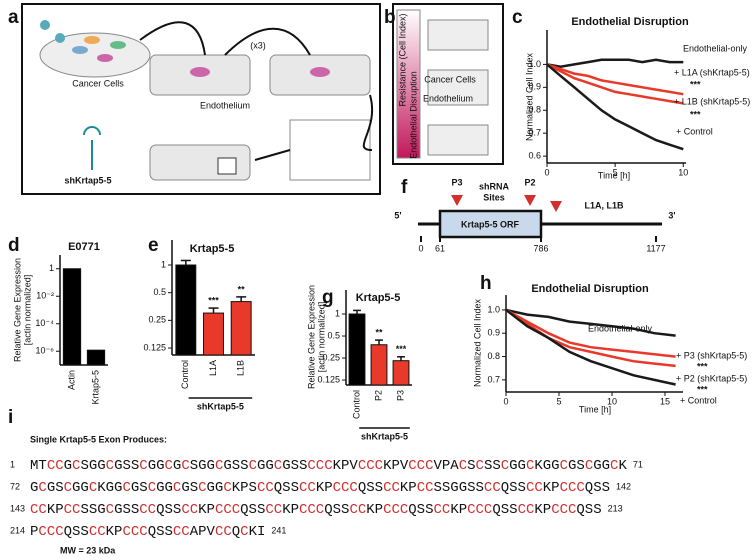 The image size is (754, 560). Describe the element at coordinates (711, 378) in the screenshot. I see `series-label: + P2 (shKrtap5-5)` at that location.